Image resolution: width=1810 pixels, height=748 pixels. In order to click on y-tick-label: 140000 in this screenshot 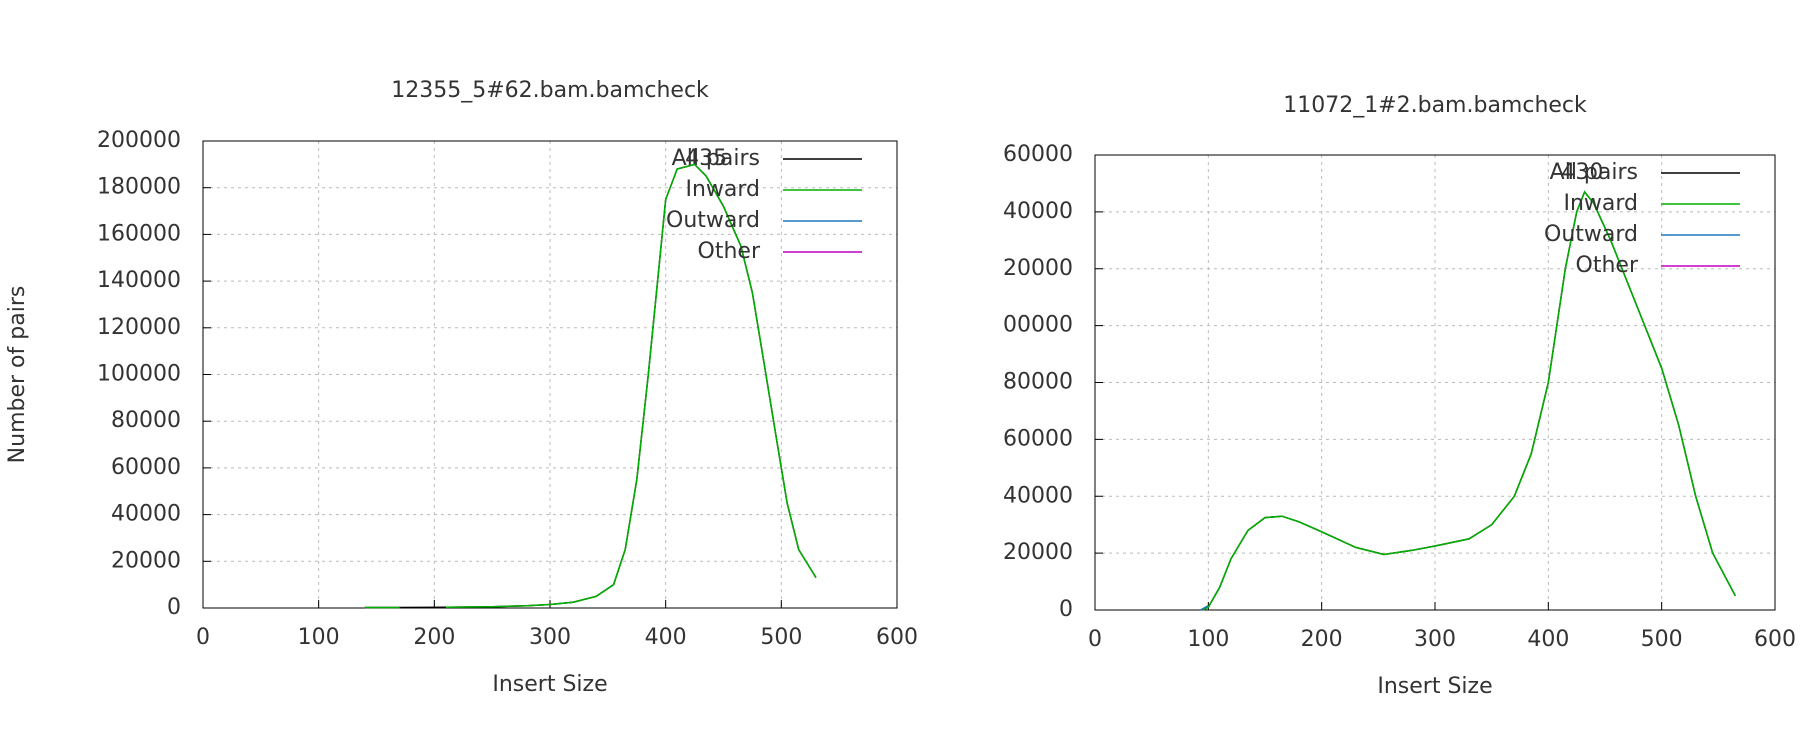, I will do `click(139, 280)`.